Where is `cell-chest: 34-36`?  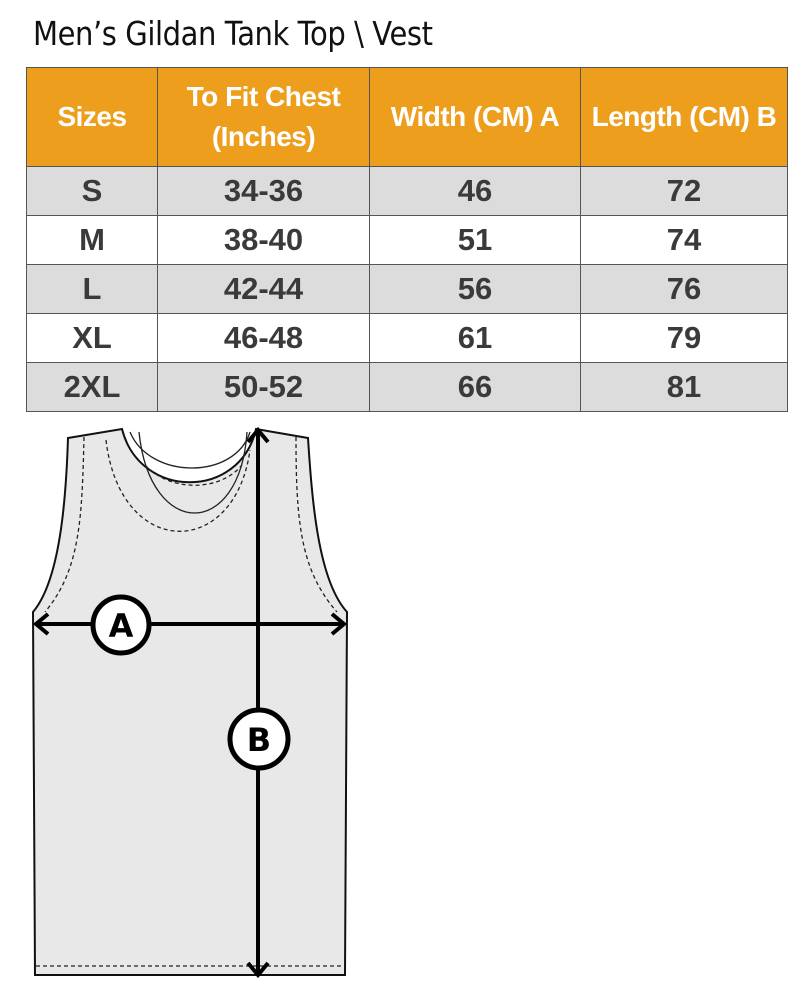
cell-chest: 34-36 is located at coordinates (263, 191).